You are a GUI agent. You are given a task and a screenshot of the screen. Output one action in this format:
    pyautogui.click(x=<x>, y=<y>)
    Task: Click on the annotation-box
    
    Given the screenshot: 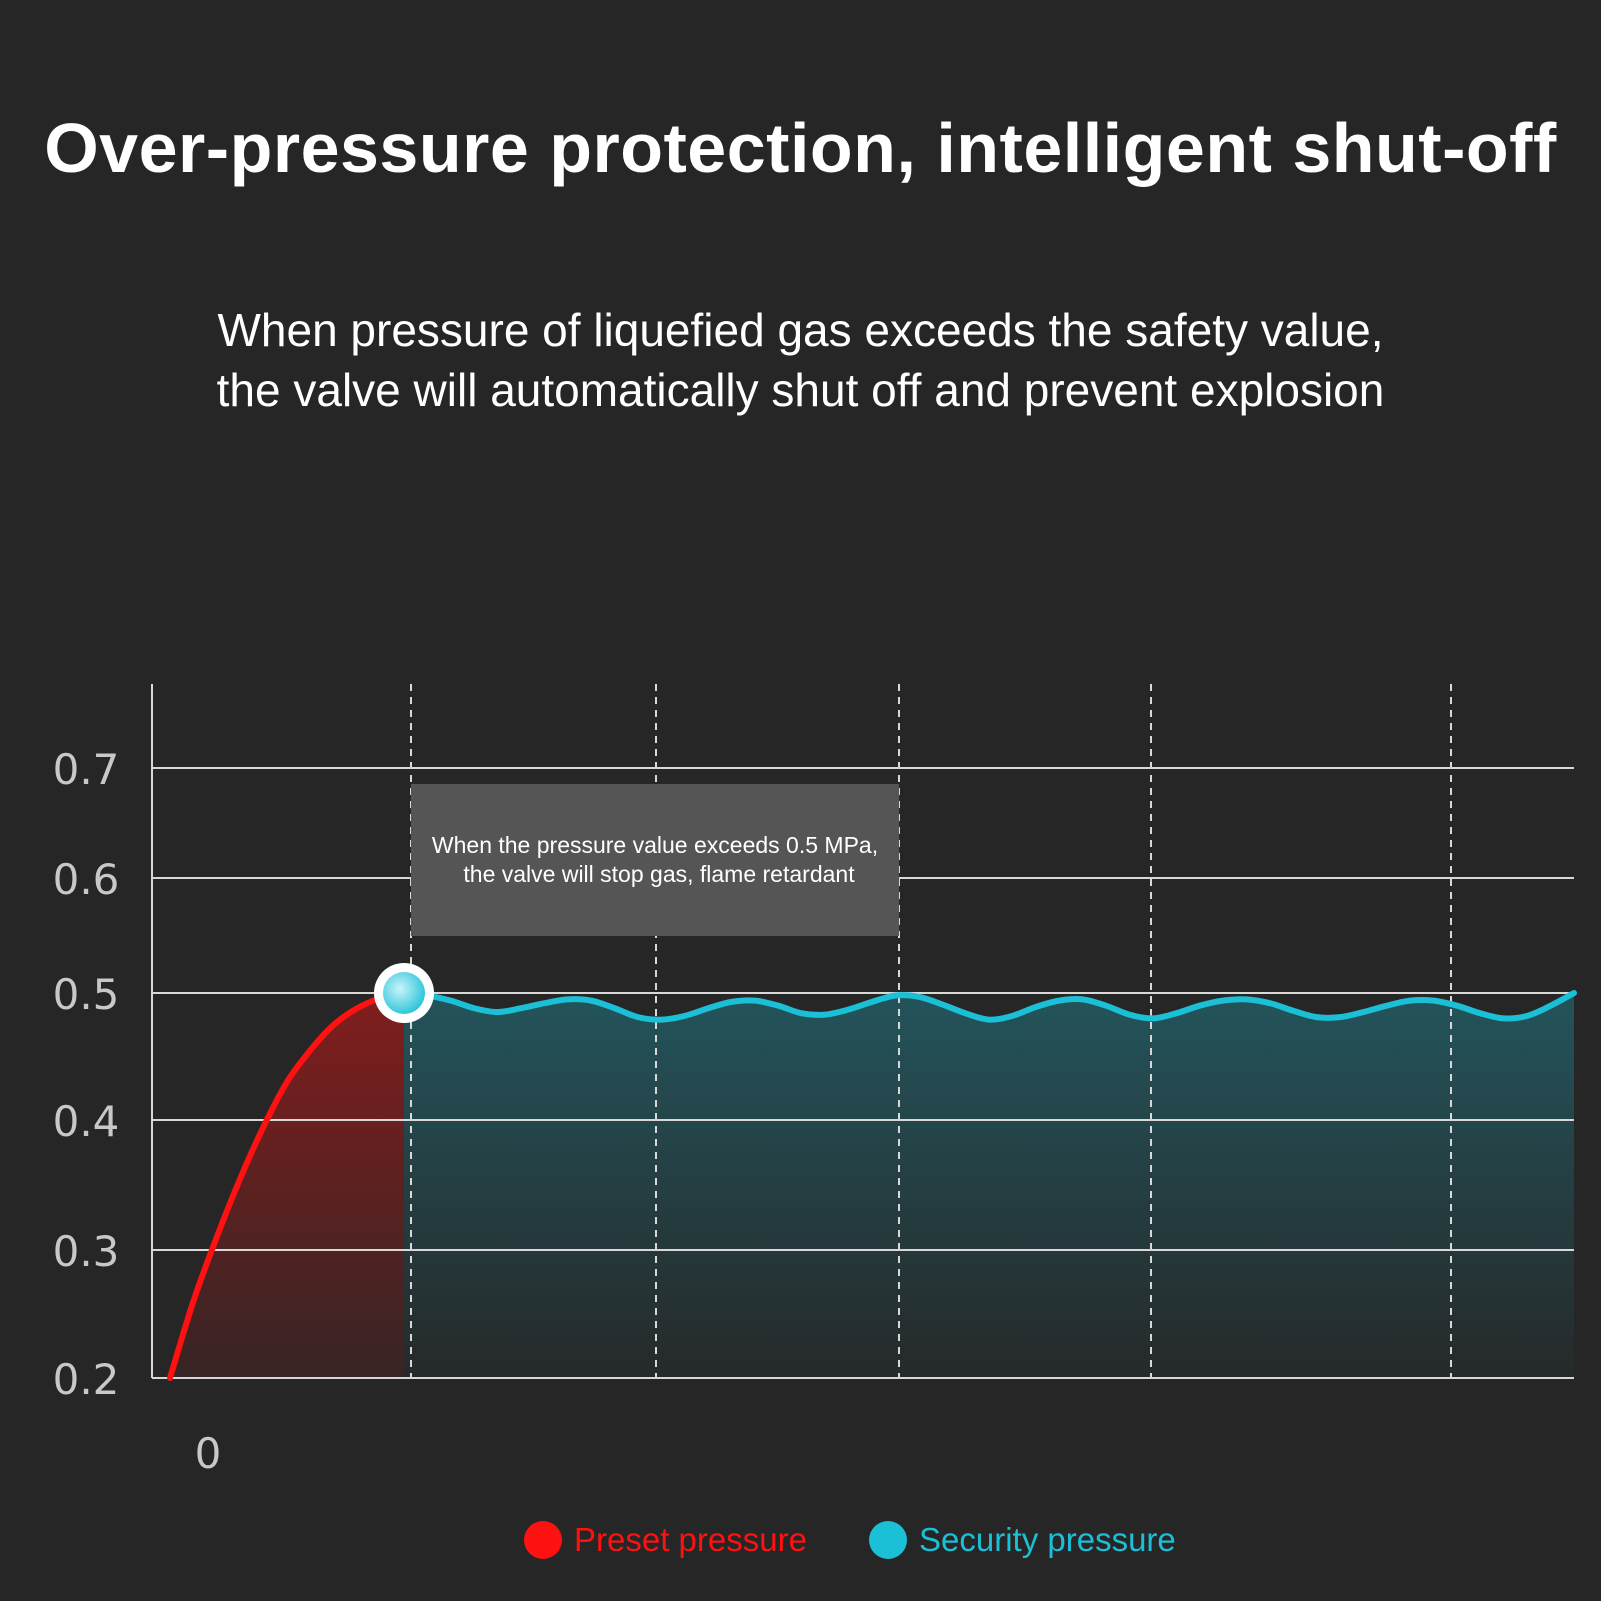 What is the action you would take?
    pyautogui.click(x=655, y=860)
    